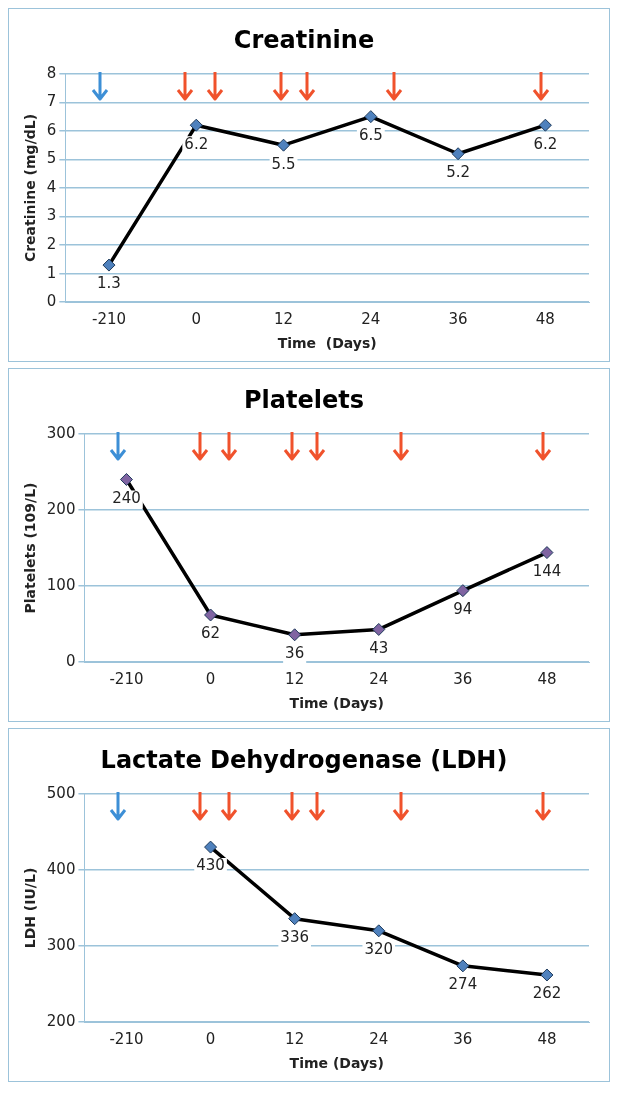 This screenshot has height=1110, width=632. Describe the element at coordinates (61, 792) in the screenshot. I see `y-tick-label: 500` at that location.